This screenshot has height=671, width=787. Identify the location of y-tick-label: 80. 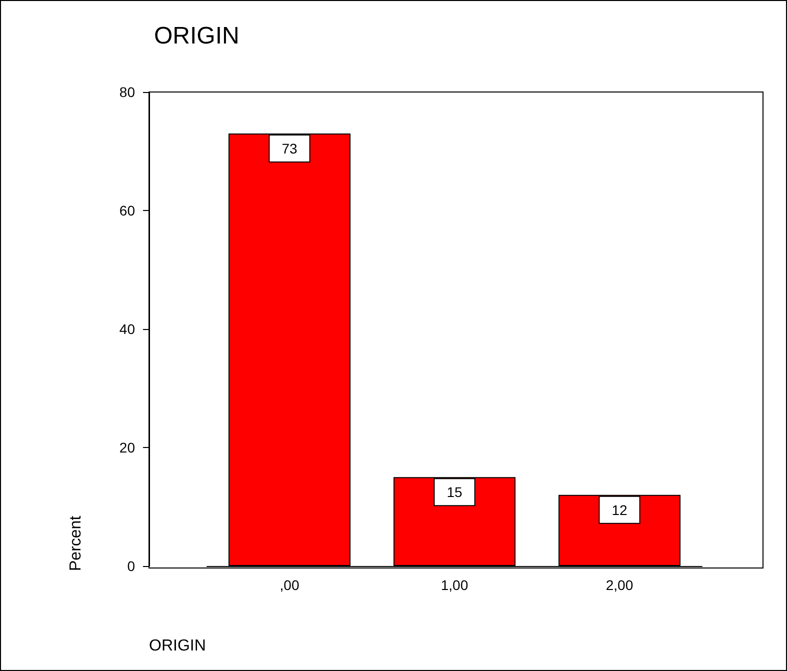
(127, 92).